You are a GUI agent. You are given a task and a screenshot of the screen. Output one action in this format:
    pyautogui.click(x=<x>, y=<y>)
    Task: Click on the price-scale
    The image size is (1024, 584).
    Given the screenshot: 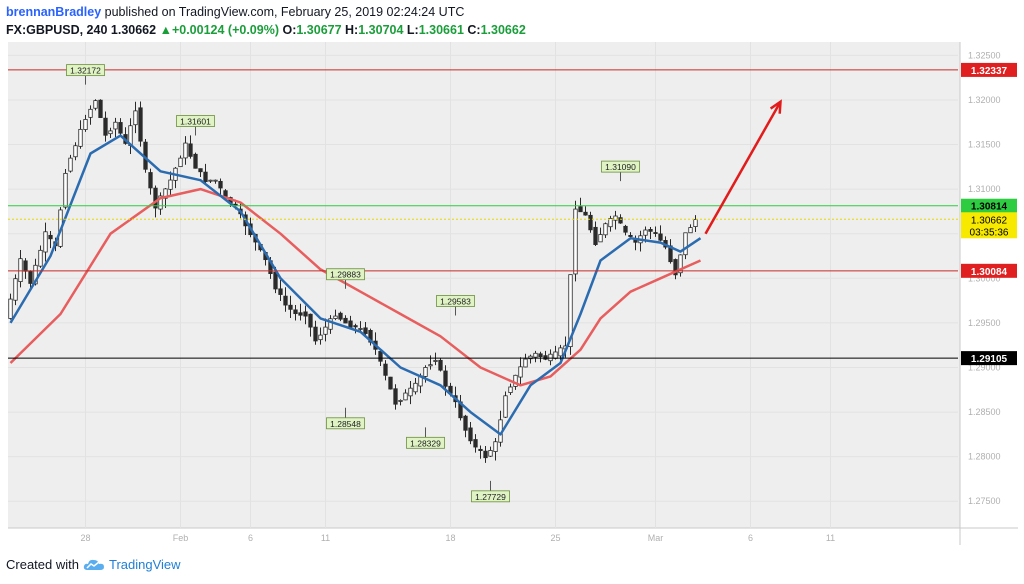 What is the action you would take?
    pyautogui.click(x=989, y=285)
    